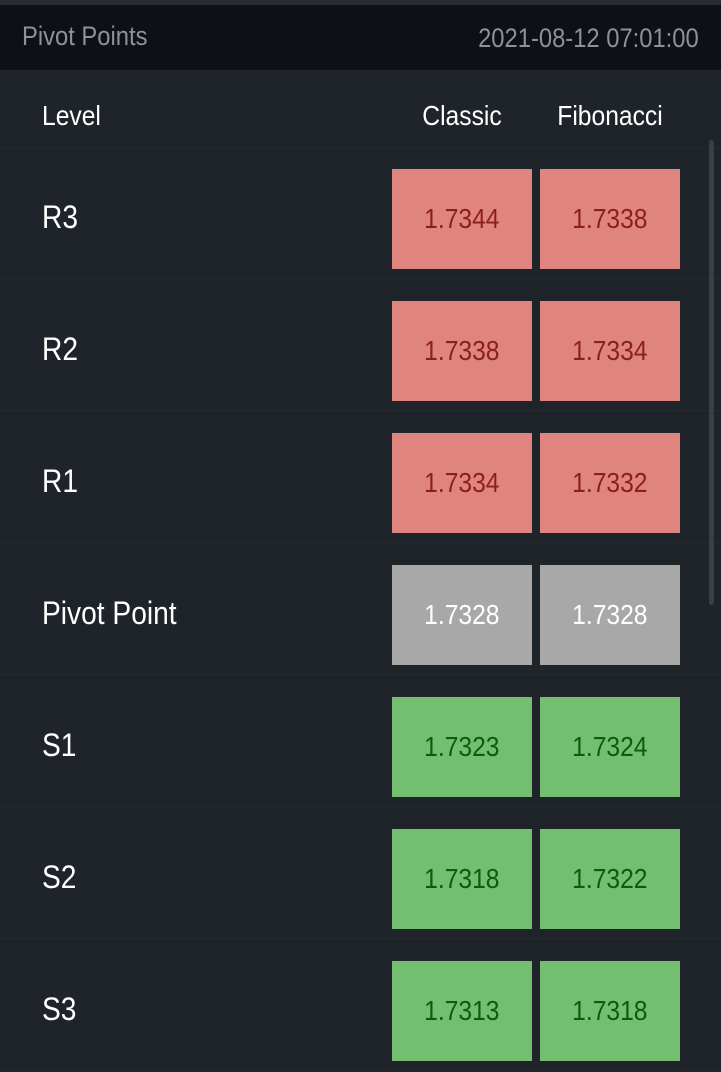  I want to click on classic-value-cell: 1.7318, so click(462, 879).